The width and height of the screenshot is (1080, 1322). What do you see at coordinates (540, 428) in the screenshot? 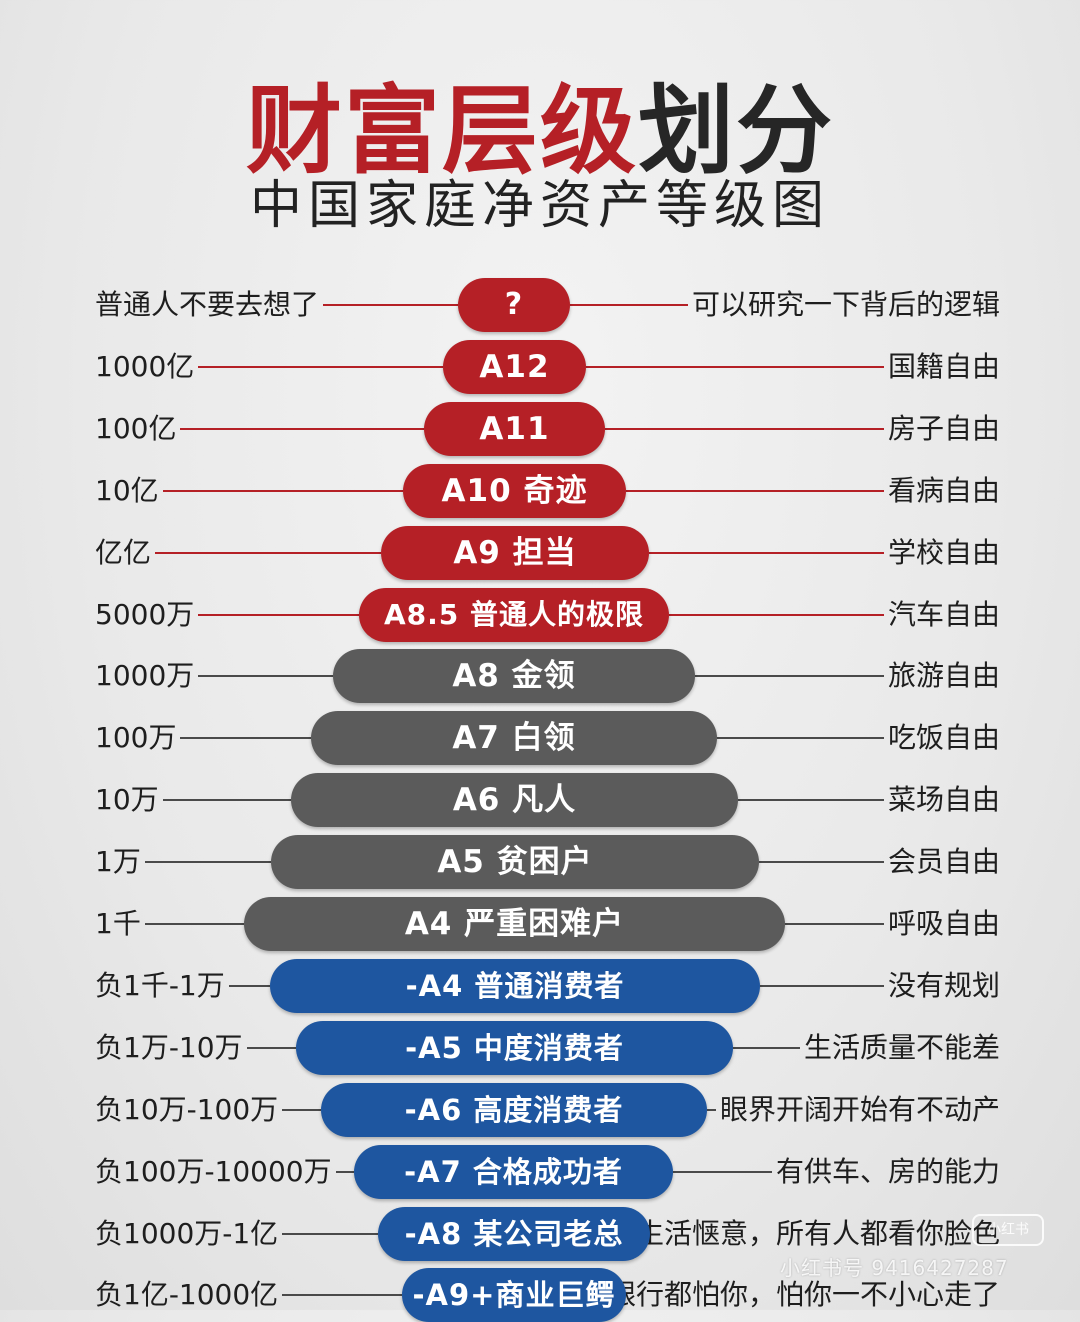
I see `tier-row: 100亿 房子自由 A11` at bounding box center [540, 428].